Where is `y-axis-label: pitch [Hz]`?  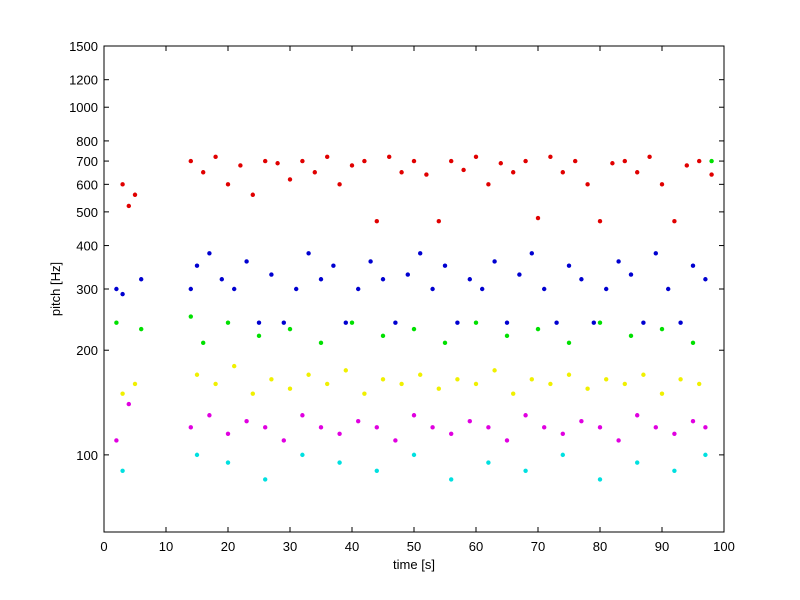 y-axis-label: pitch [Hz] is located at coordinates (55, 289).